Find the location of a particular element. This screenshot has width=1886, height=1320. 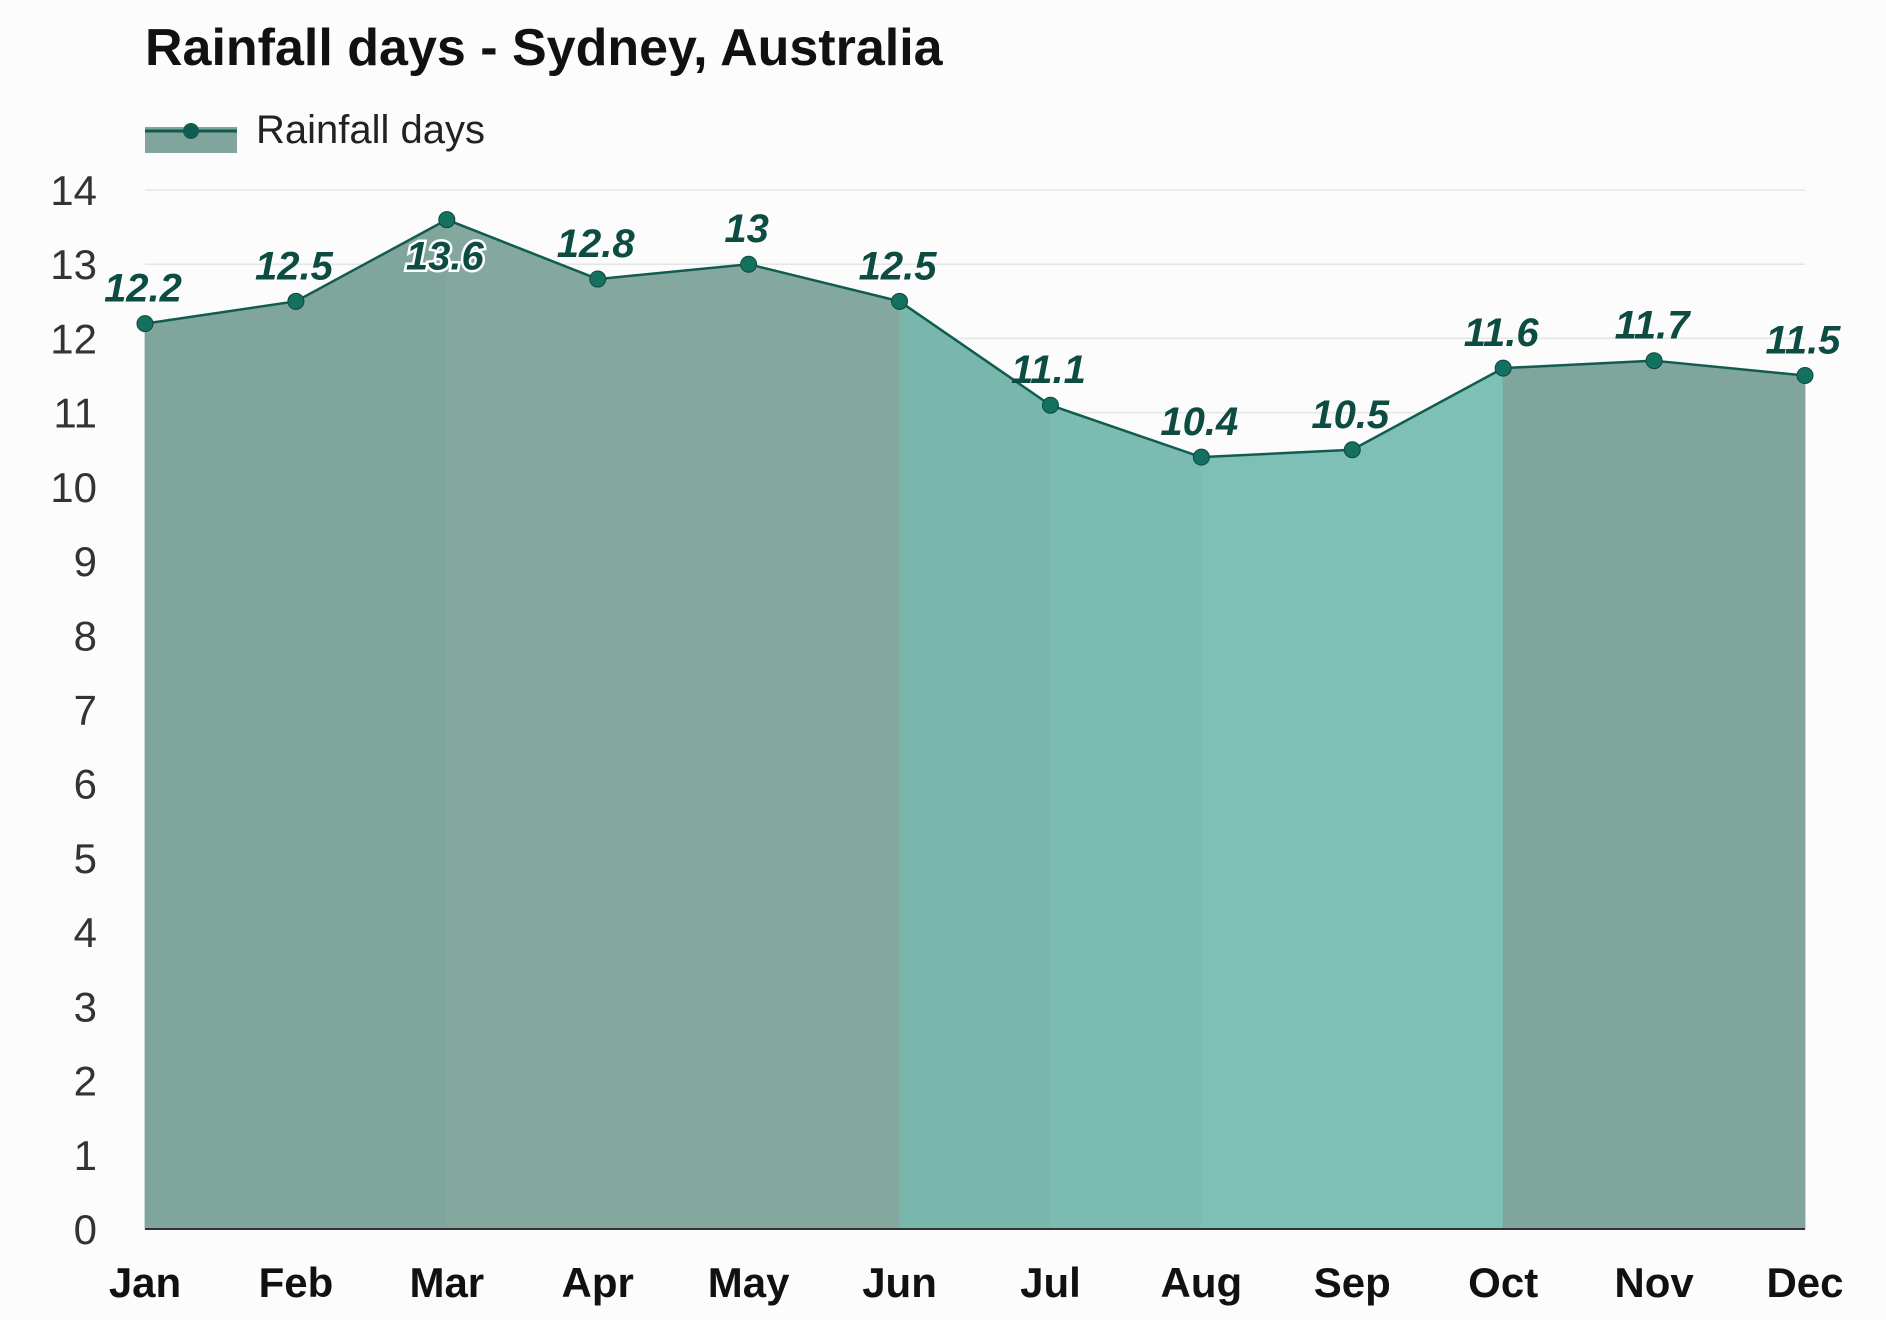

data-label-may: 13 is located at coordinates (746, 229).